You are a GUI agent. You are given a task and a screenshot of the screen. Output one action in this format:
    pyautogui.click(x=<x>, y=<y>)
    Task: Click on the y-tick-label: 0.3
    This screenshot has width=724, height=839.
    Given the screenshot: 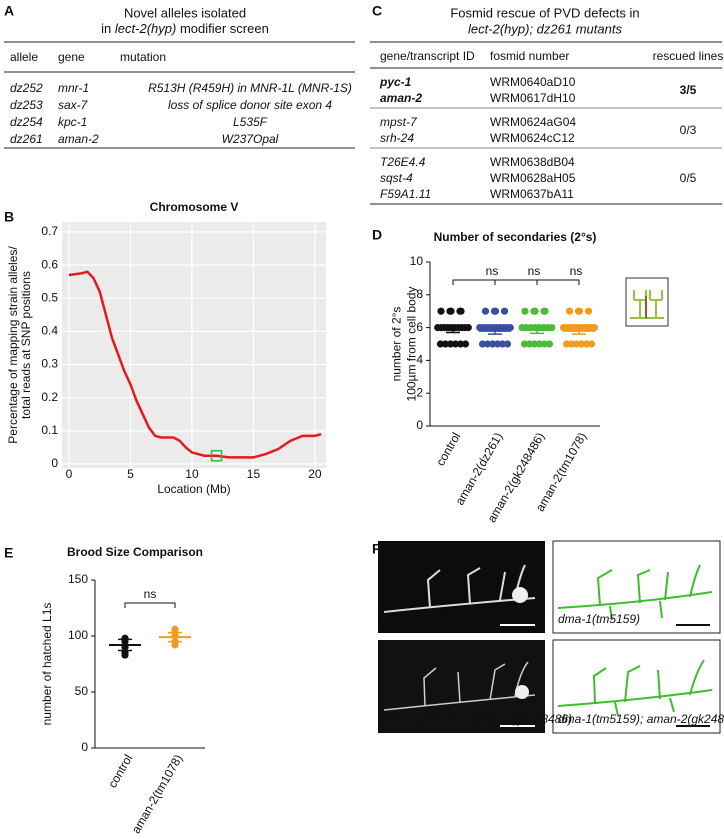 What is the action you would take?
    pyautogui.click(x=49, y=364)
    